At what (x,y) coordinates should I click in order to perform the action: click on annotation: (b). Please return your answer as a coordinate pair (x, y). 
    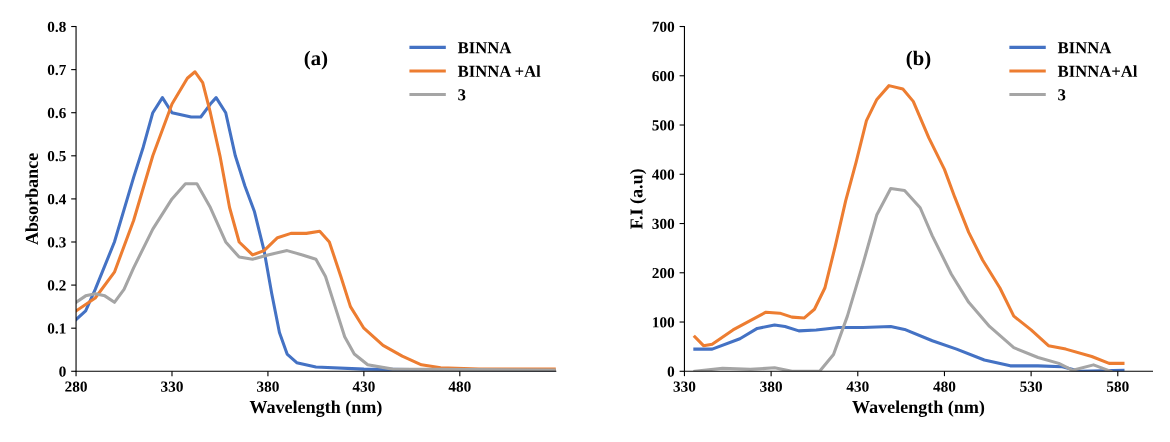
    Looking at the image, I should click on (918, 60).